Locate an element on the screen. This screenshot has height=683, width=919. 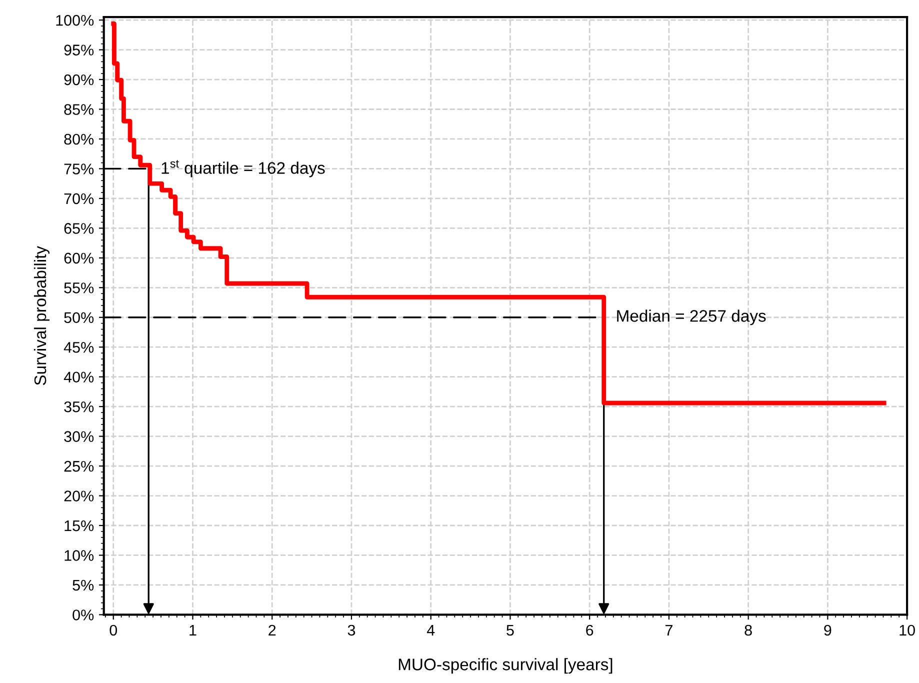
x-tick-label: 0 is located at coordinates (114, 630).